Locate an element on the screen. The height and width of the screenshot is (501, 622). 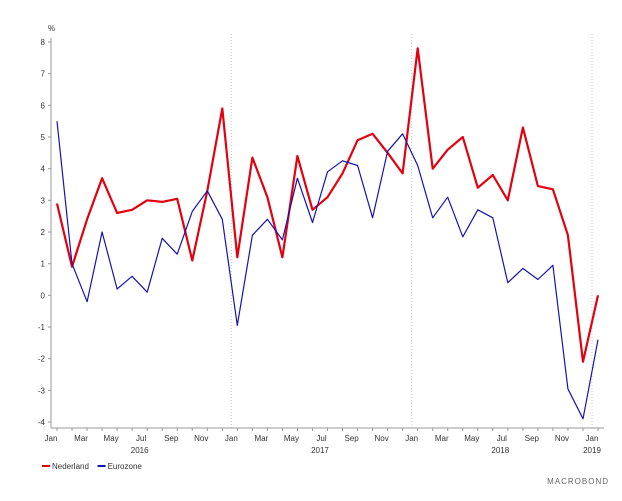
y-tick-label: -1 is located at coordinates (42, 327).